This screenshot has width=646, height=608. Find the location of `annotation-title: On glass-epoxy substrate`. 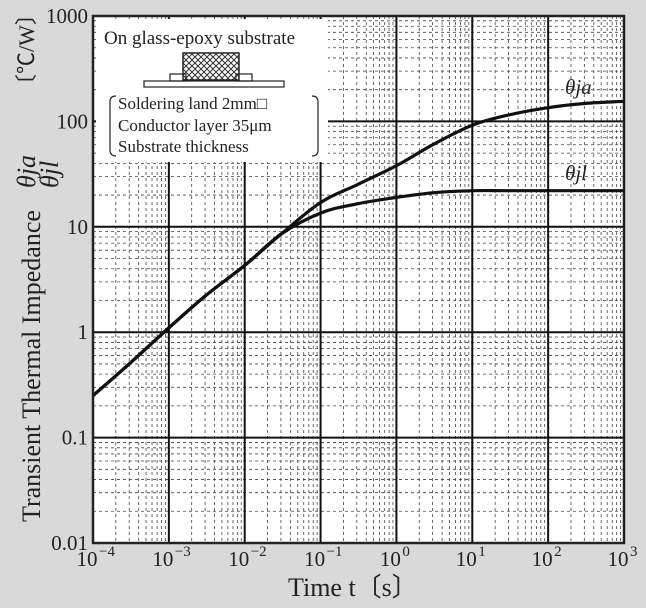

annotation-title: On glass-epoxy substrate is located at coordinates (199, 38).